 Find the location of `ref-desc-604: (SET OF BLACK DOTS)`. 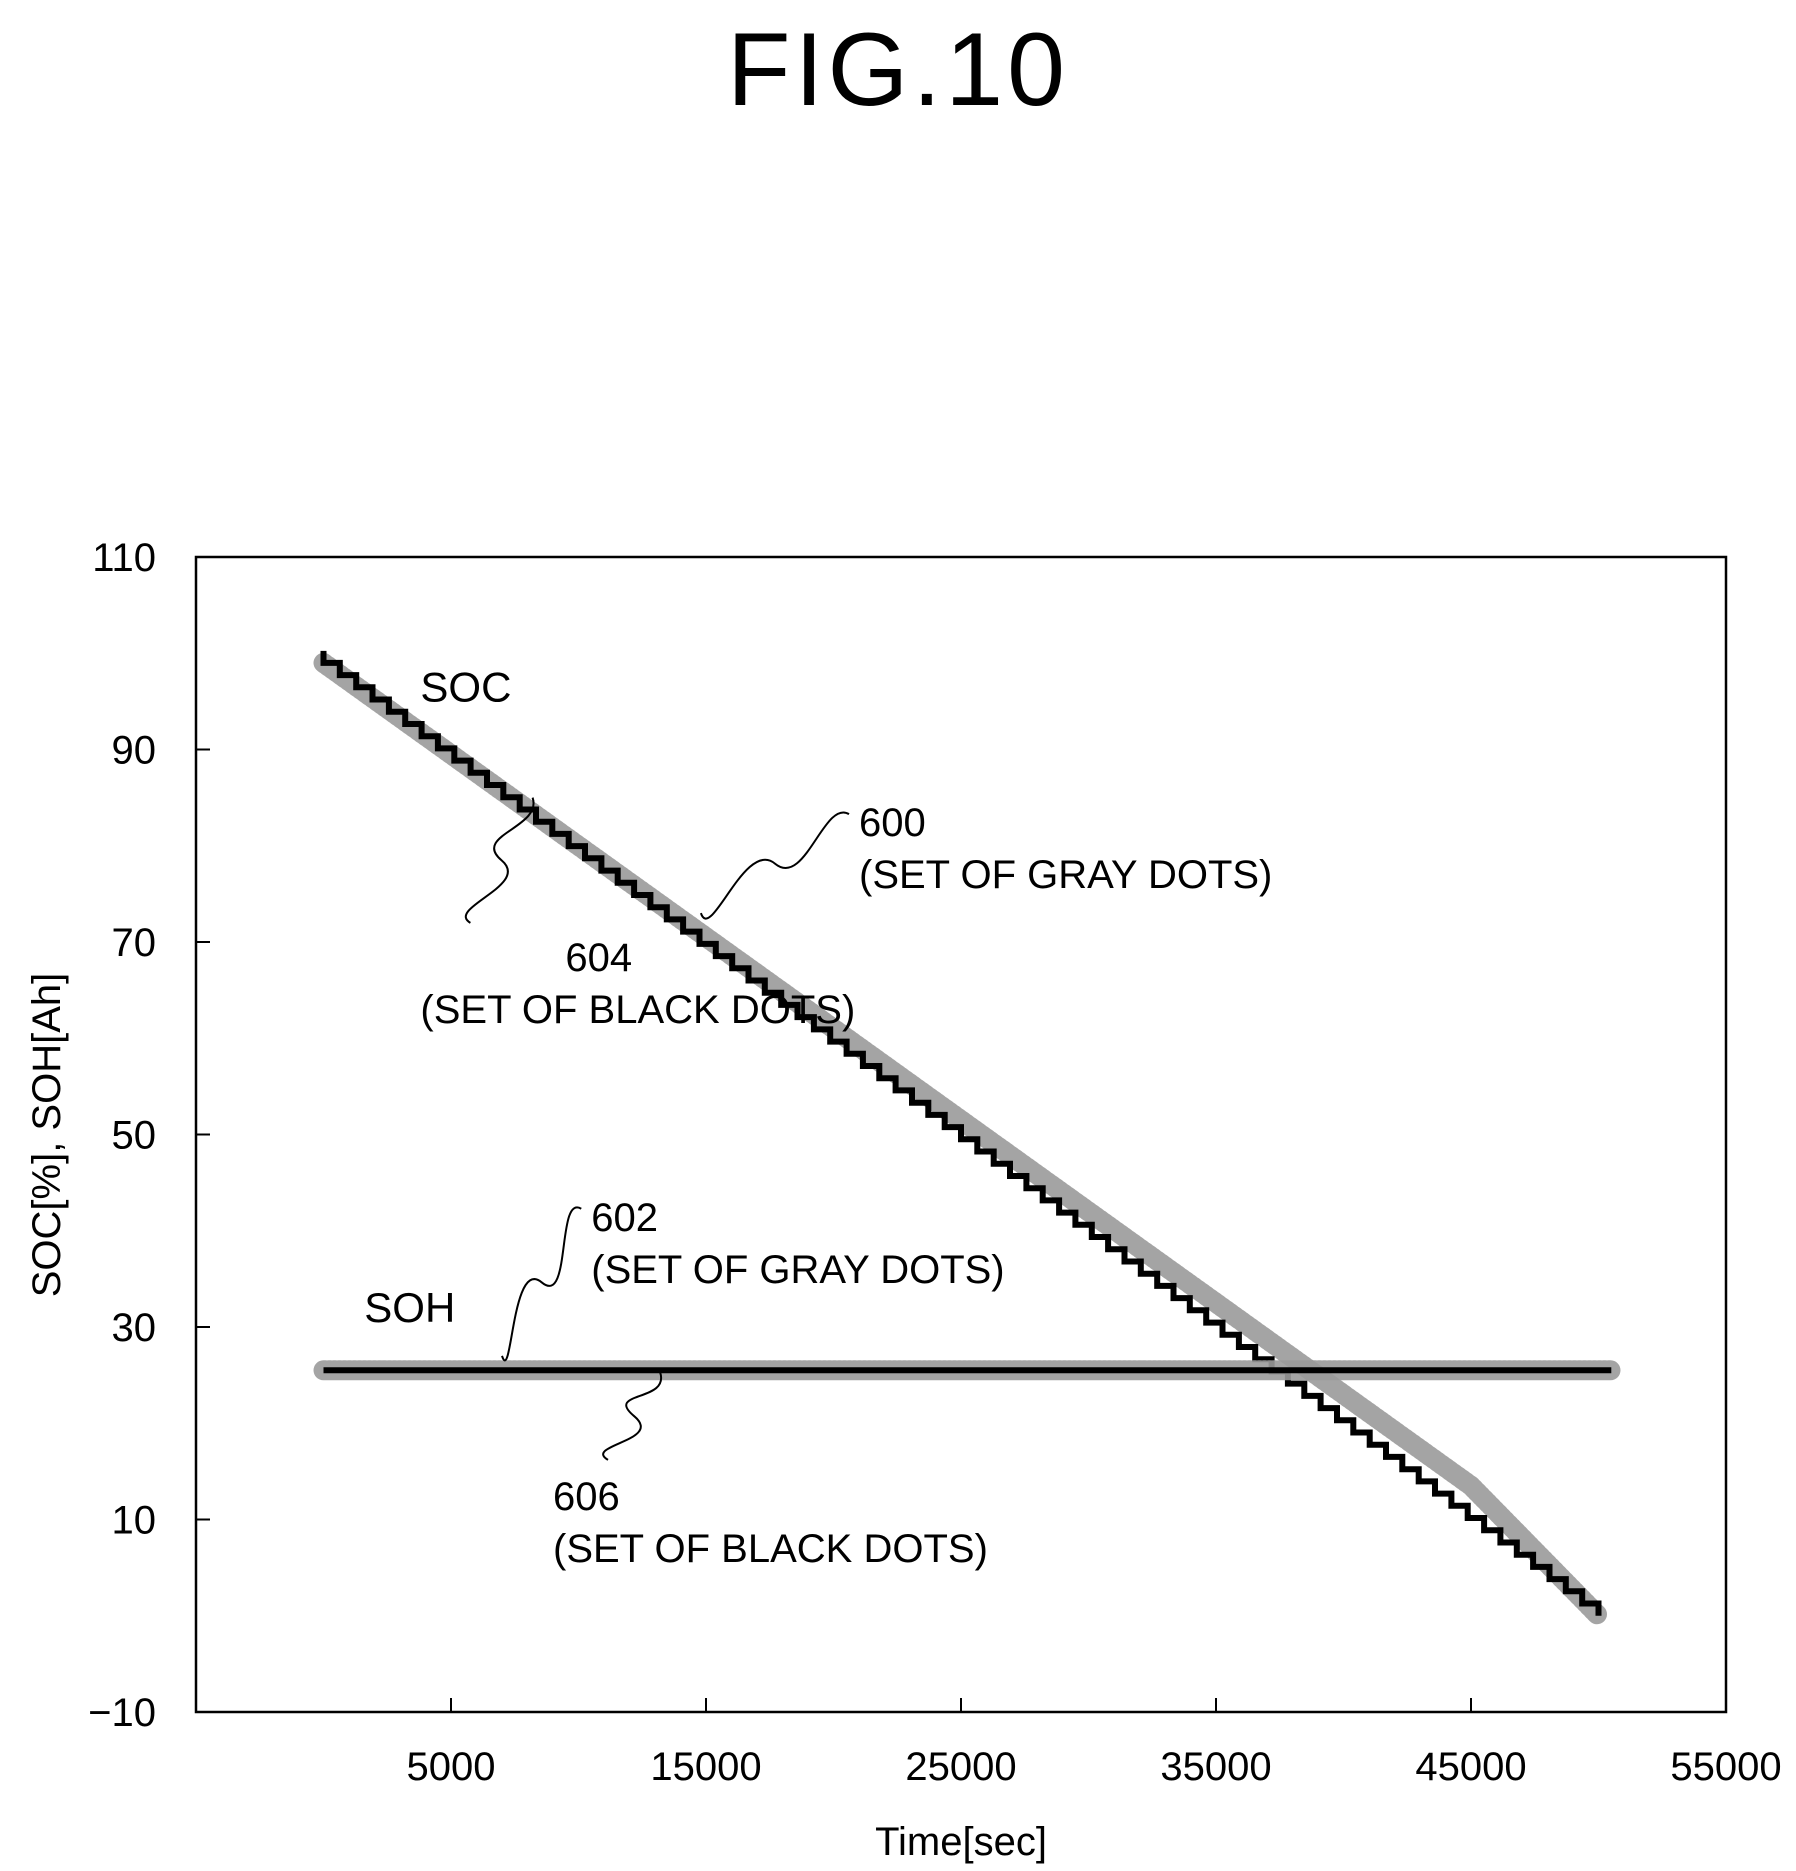

ref-desc-604: (SET OF BLACK DOTS) is located at coordinates (637, 1010).